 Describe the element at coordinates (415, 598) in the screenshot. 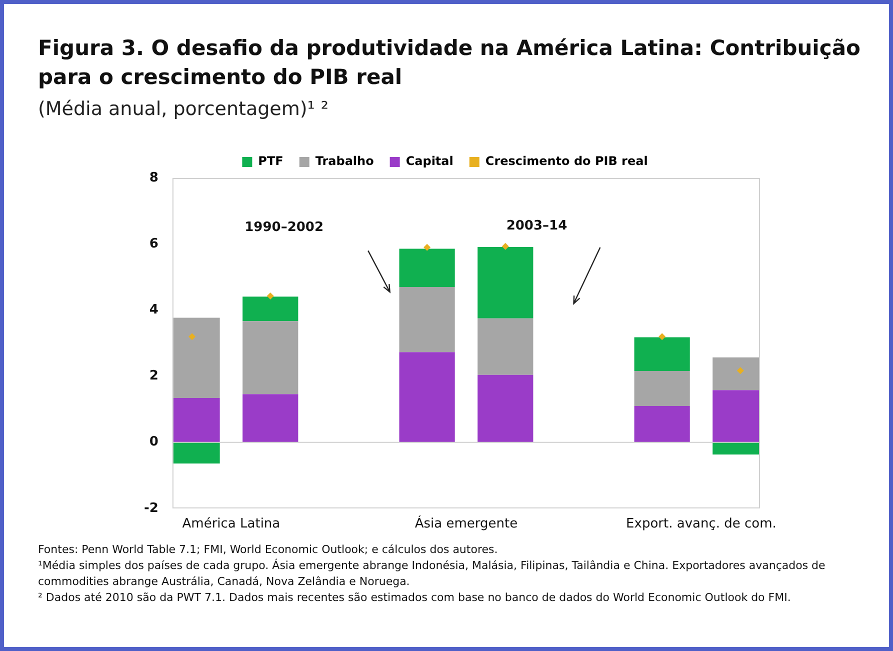

I see `text: ² Dados até 2010 são da PWT 7.1. Dados mais recentes são estimados com base no banco de dados do World Economic Outlook do FMI.` at that location.